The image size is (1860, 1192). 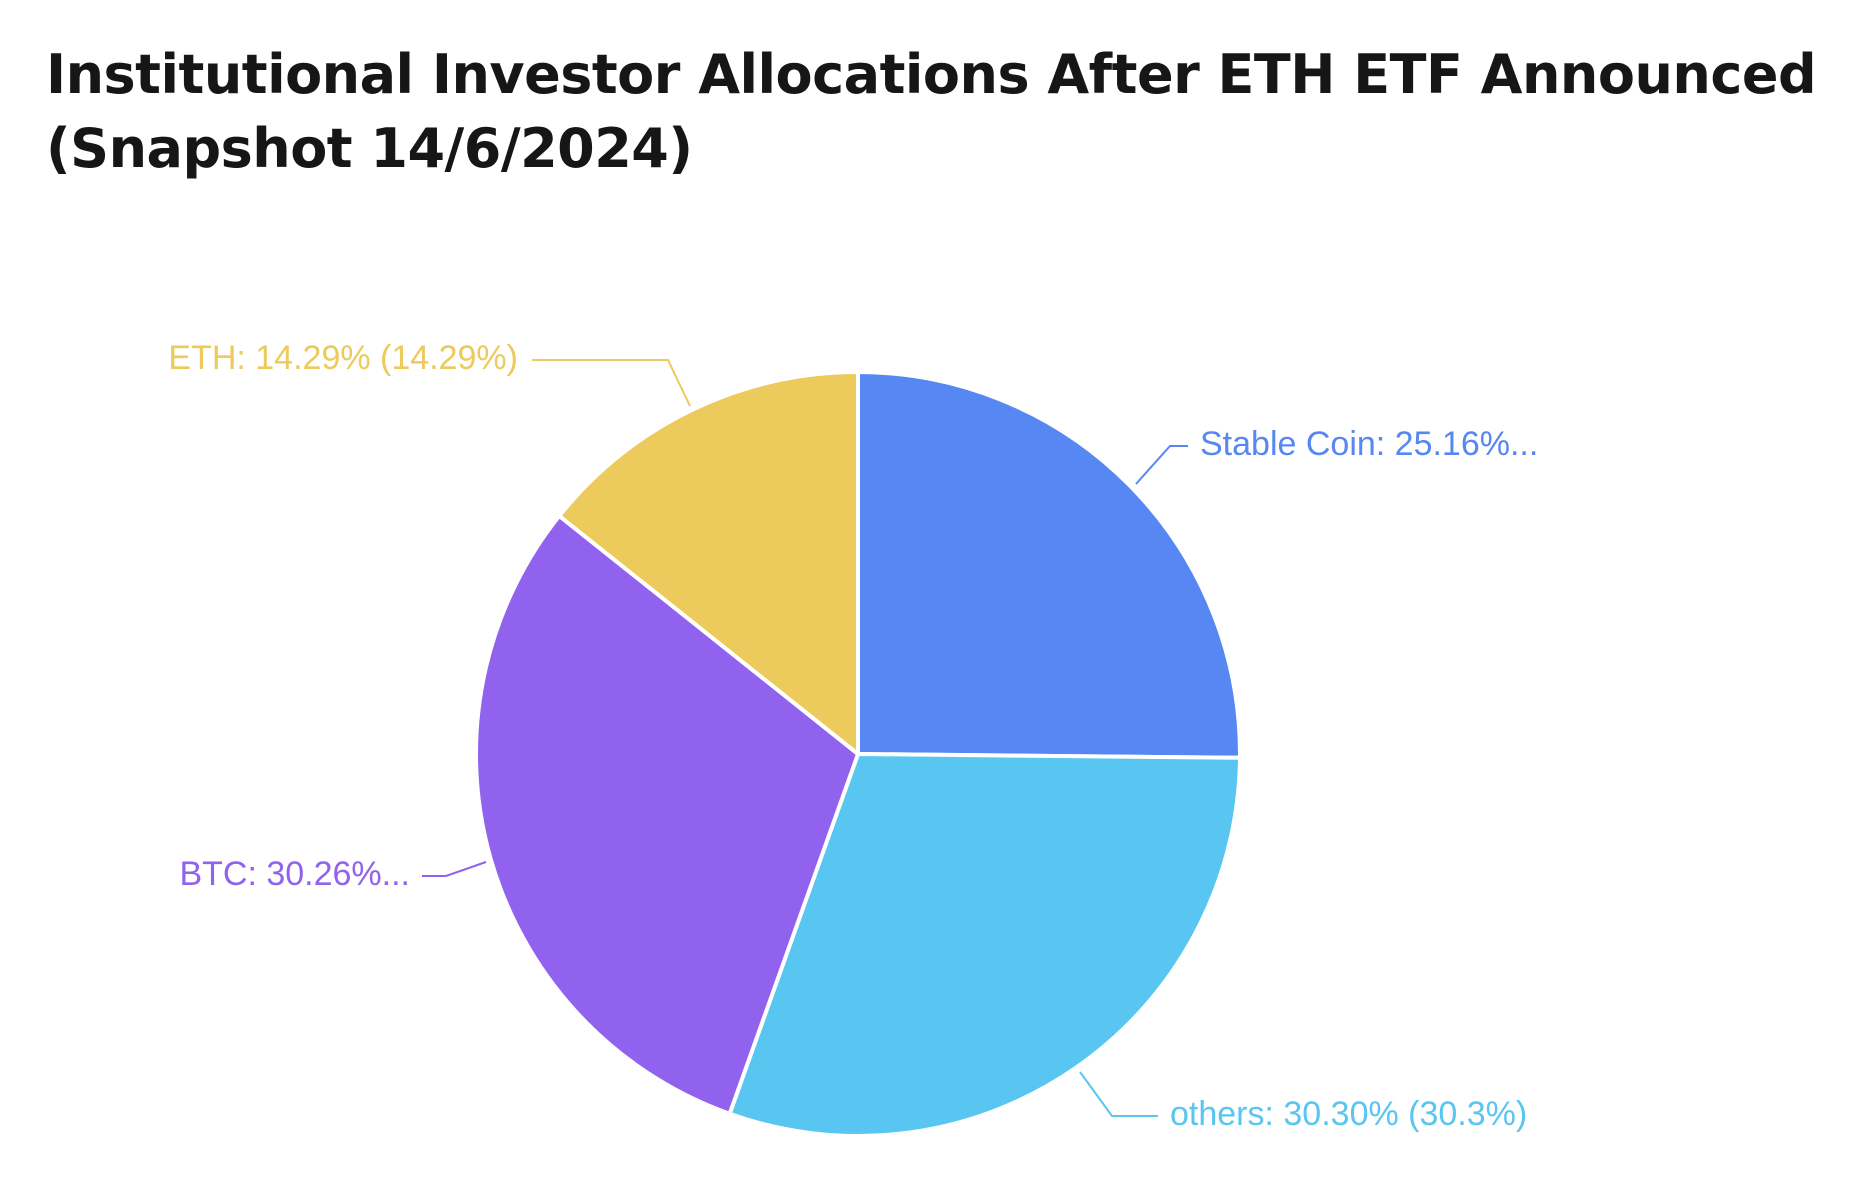 I want to click on leader-line-others, so click(x=1118, y=1094).